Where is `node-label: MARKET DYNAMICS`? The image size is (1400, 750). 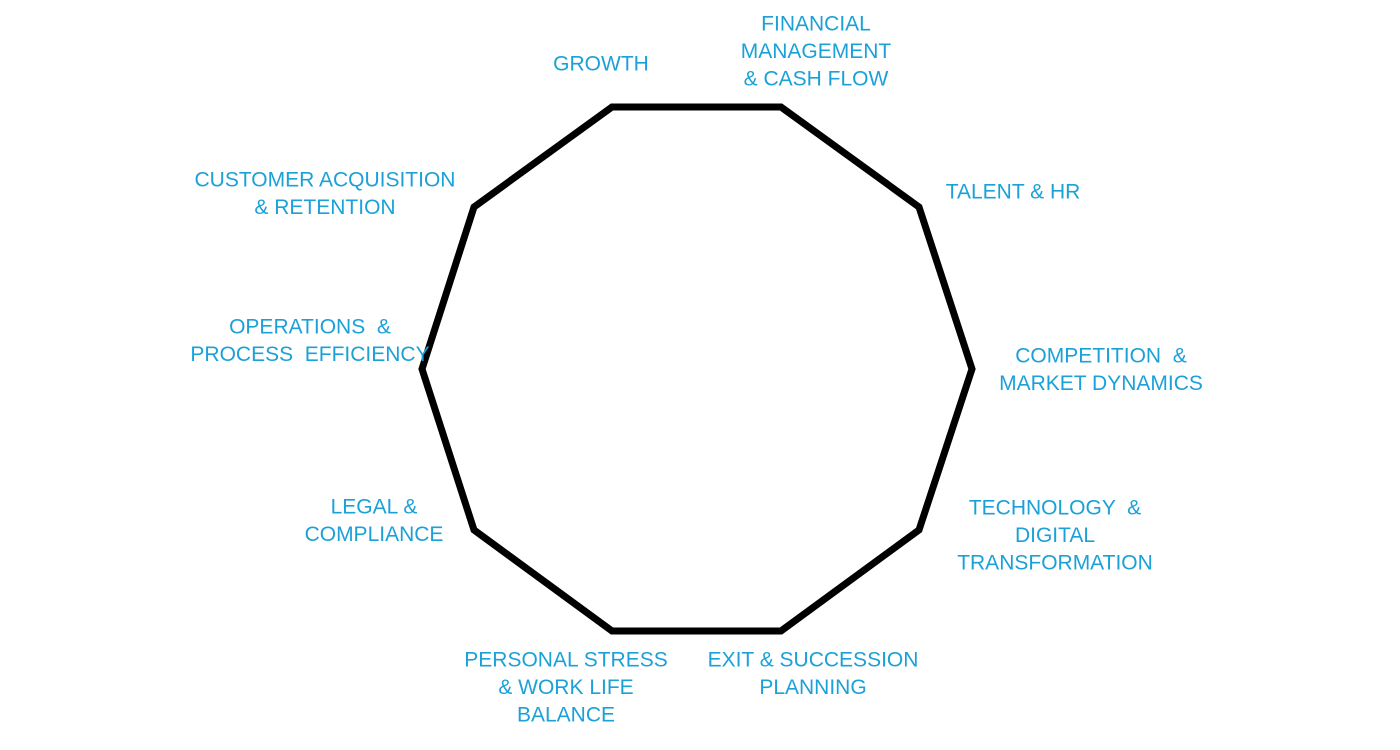 node-label: MARKET DYNAMICS is located at coordinates (1101, 383).